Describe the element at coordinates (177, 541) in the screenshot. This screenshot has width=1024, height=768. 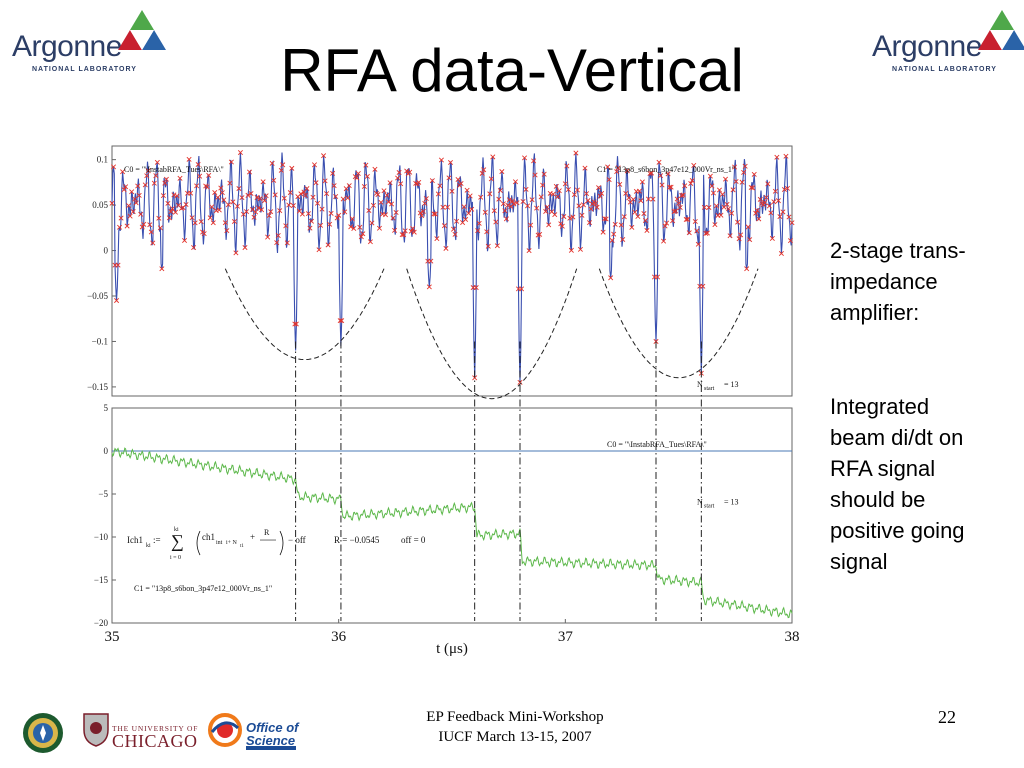
I see `formula-sum-icon: ∑` at that location.